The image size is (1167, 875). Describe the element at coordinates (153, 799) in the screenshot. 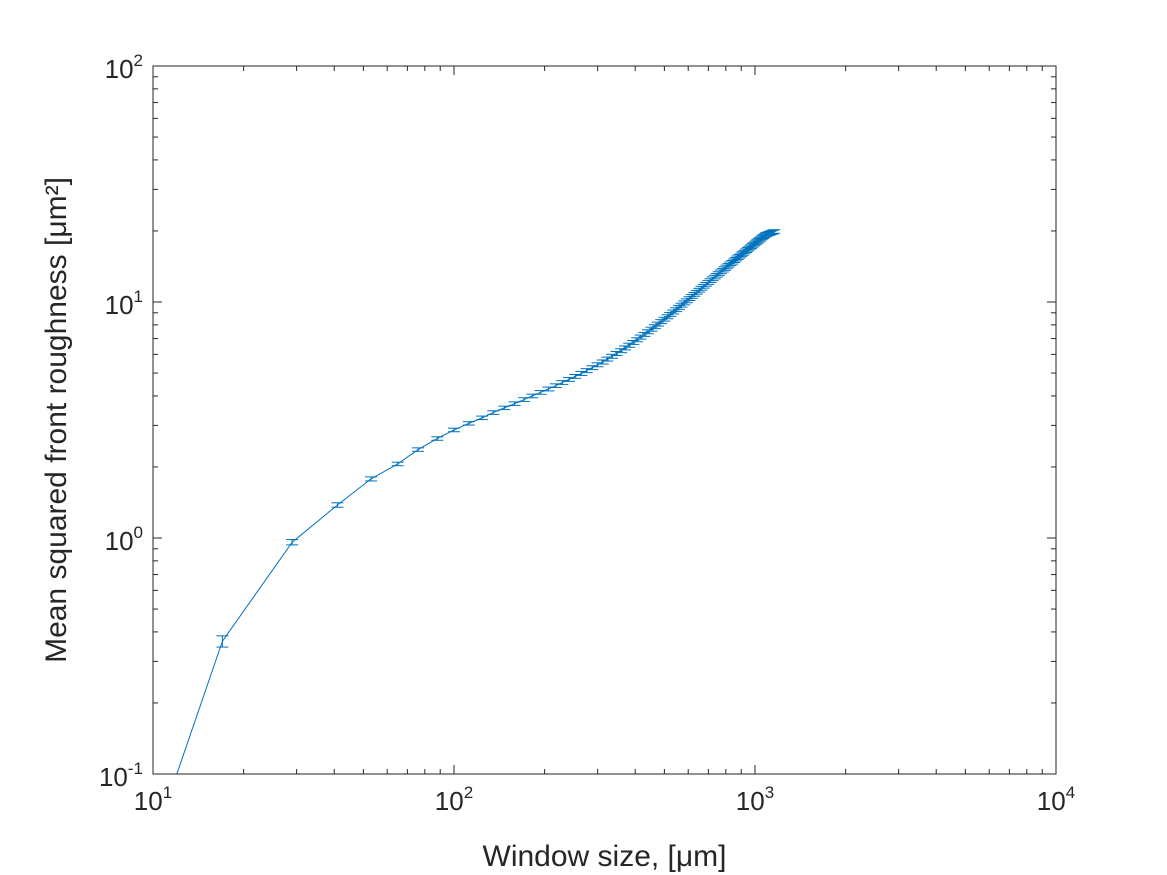

I see `x-tick-label: 10¹` at that location.